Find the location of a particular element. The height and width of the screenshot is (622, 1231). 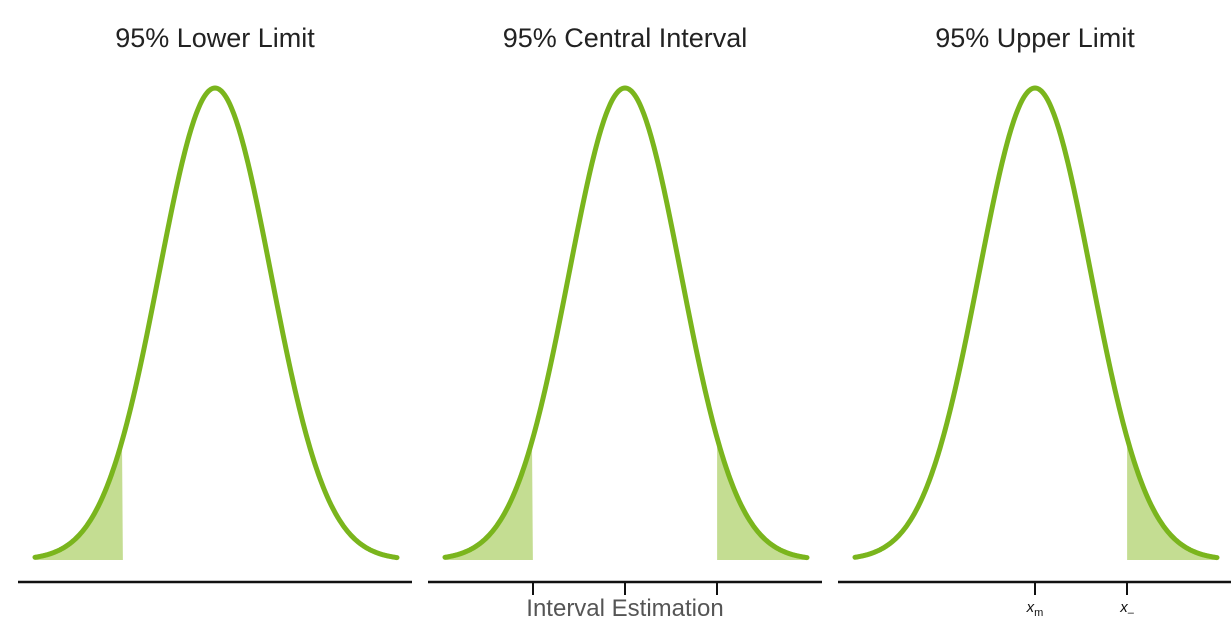

panel-title: 95% Lower Limit is located at coordinates (215, 38).